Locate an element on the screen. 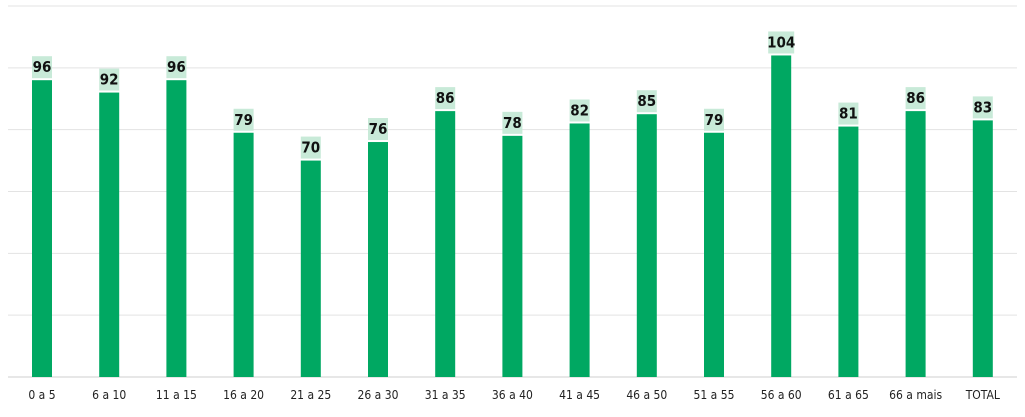 This screenshot has height=417, width=1025. data-label: 81 is located at coordinates (848, 114).